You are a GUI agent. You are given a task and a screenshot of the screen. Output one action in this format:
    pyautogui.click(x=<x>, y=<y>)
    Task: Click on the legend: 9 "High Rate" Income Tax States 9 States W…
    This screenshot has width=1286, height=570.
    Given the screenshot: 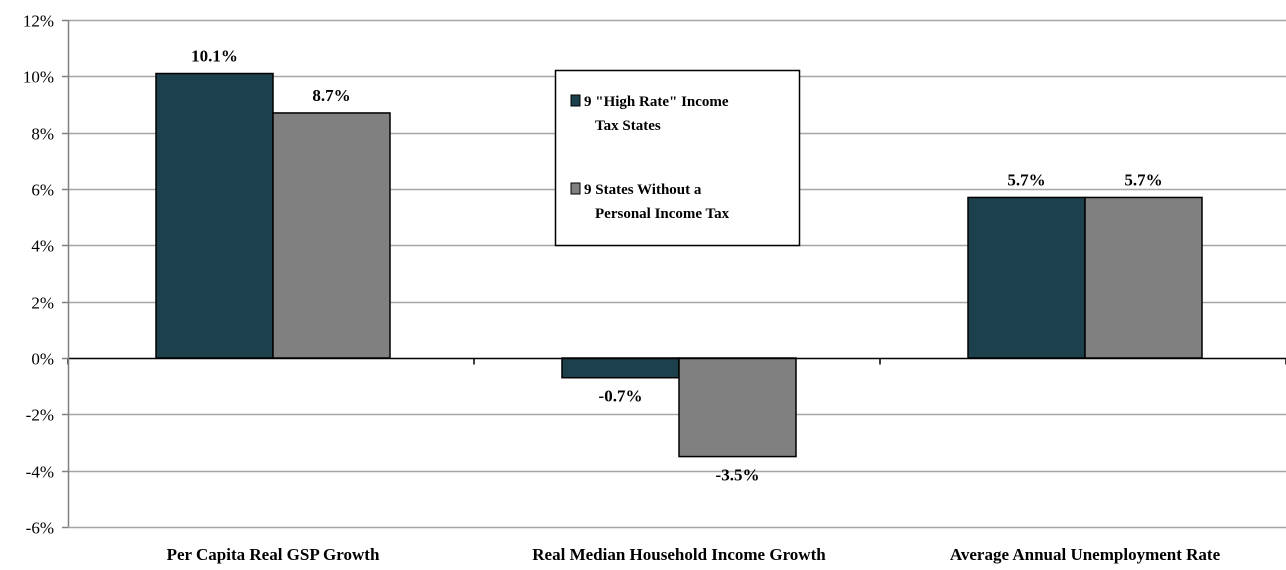 What is the action you would take?
    pyautogui.click(x=677, y=158)
    